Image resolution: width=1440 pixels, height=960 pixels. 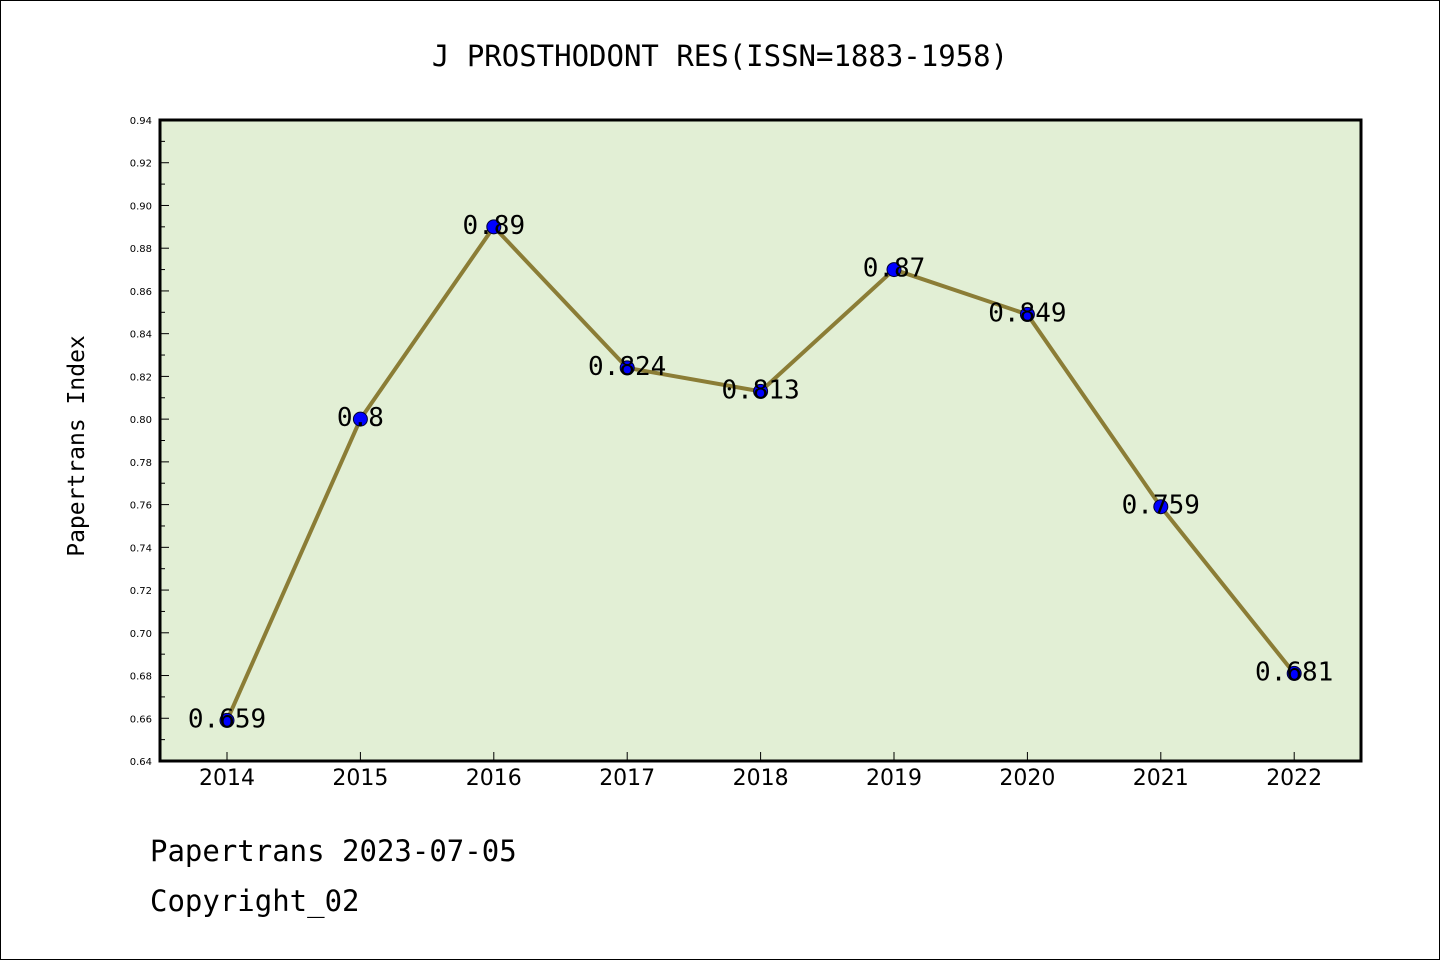 I want to click on y-tick-label: 0.92, so click(x=141, y=164).